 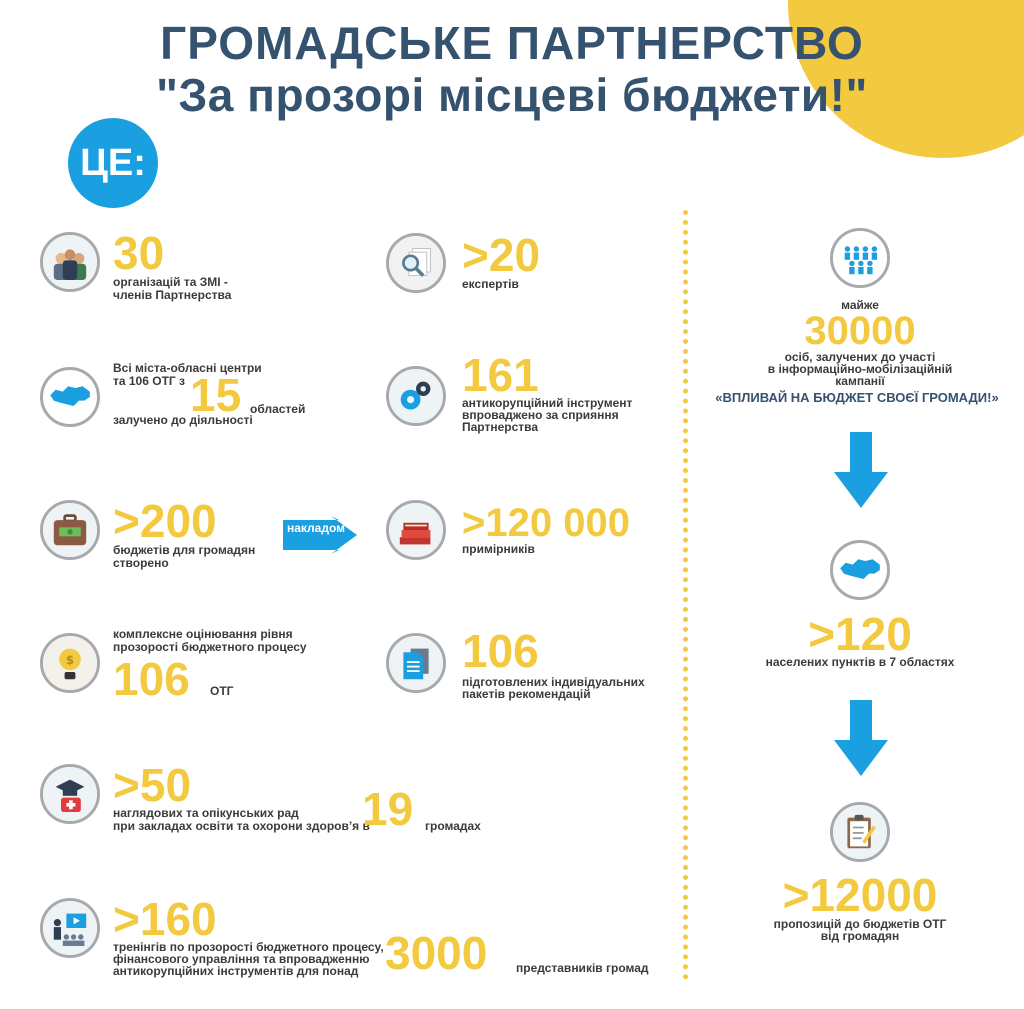 I want to click on label-15-line: залучено до діяльності, so click(x=183, y=420).